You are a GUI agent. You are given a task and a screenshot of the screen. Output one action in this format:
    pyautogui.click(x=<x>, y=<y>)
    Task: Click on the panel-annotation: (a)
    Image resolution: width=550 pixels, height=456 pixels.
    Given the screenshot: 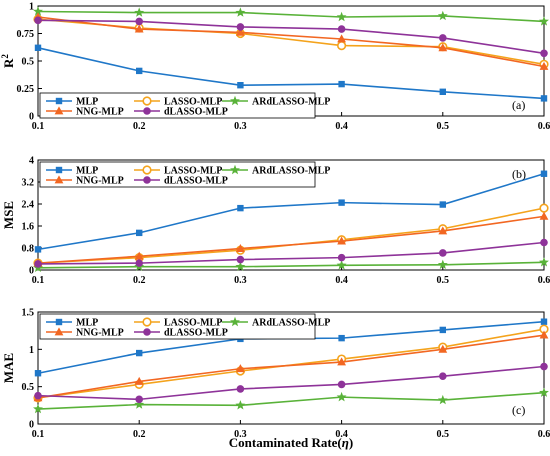 What is the action you would take?
    pyautogui.click(x=518, y=105)
    